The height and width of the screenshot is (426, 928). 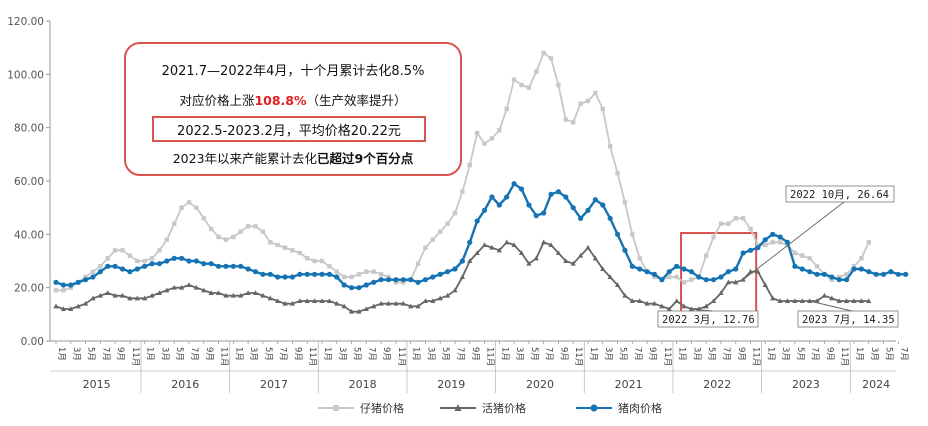 I want to click on y-tick-label: 80.00, so click(x=29, y=129).